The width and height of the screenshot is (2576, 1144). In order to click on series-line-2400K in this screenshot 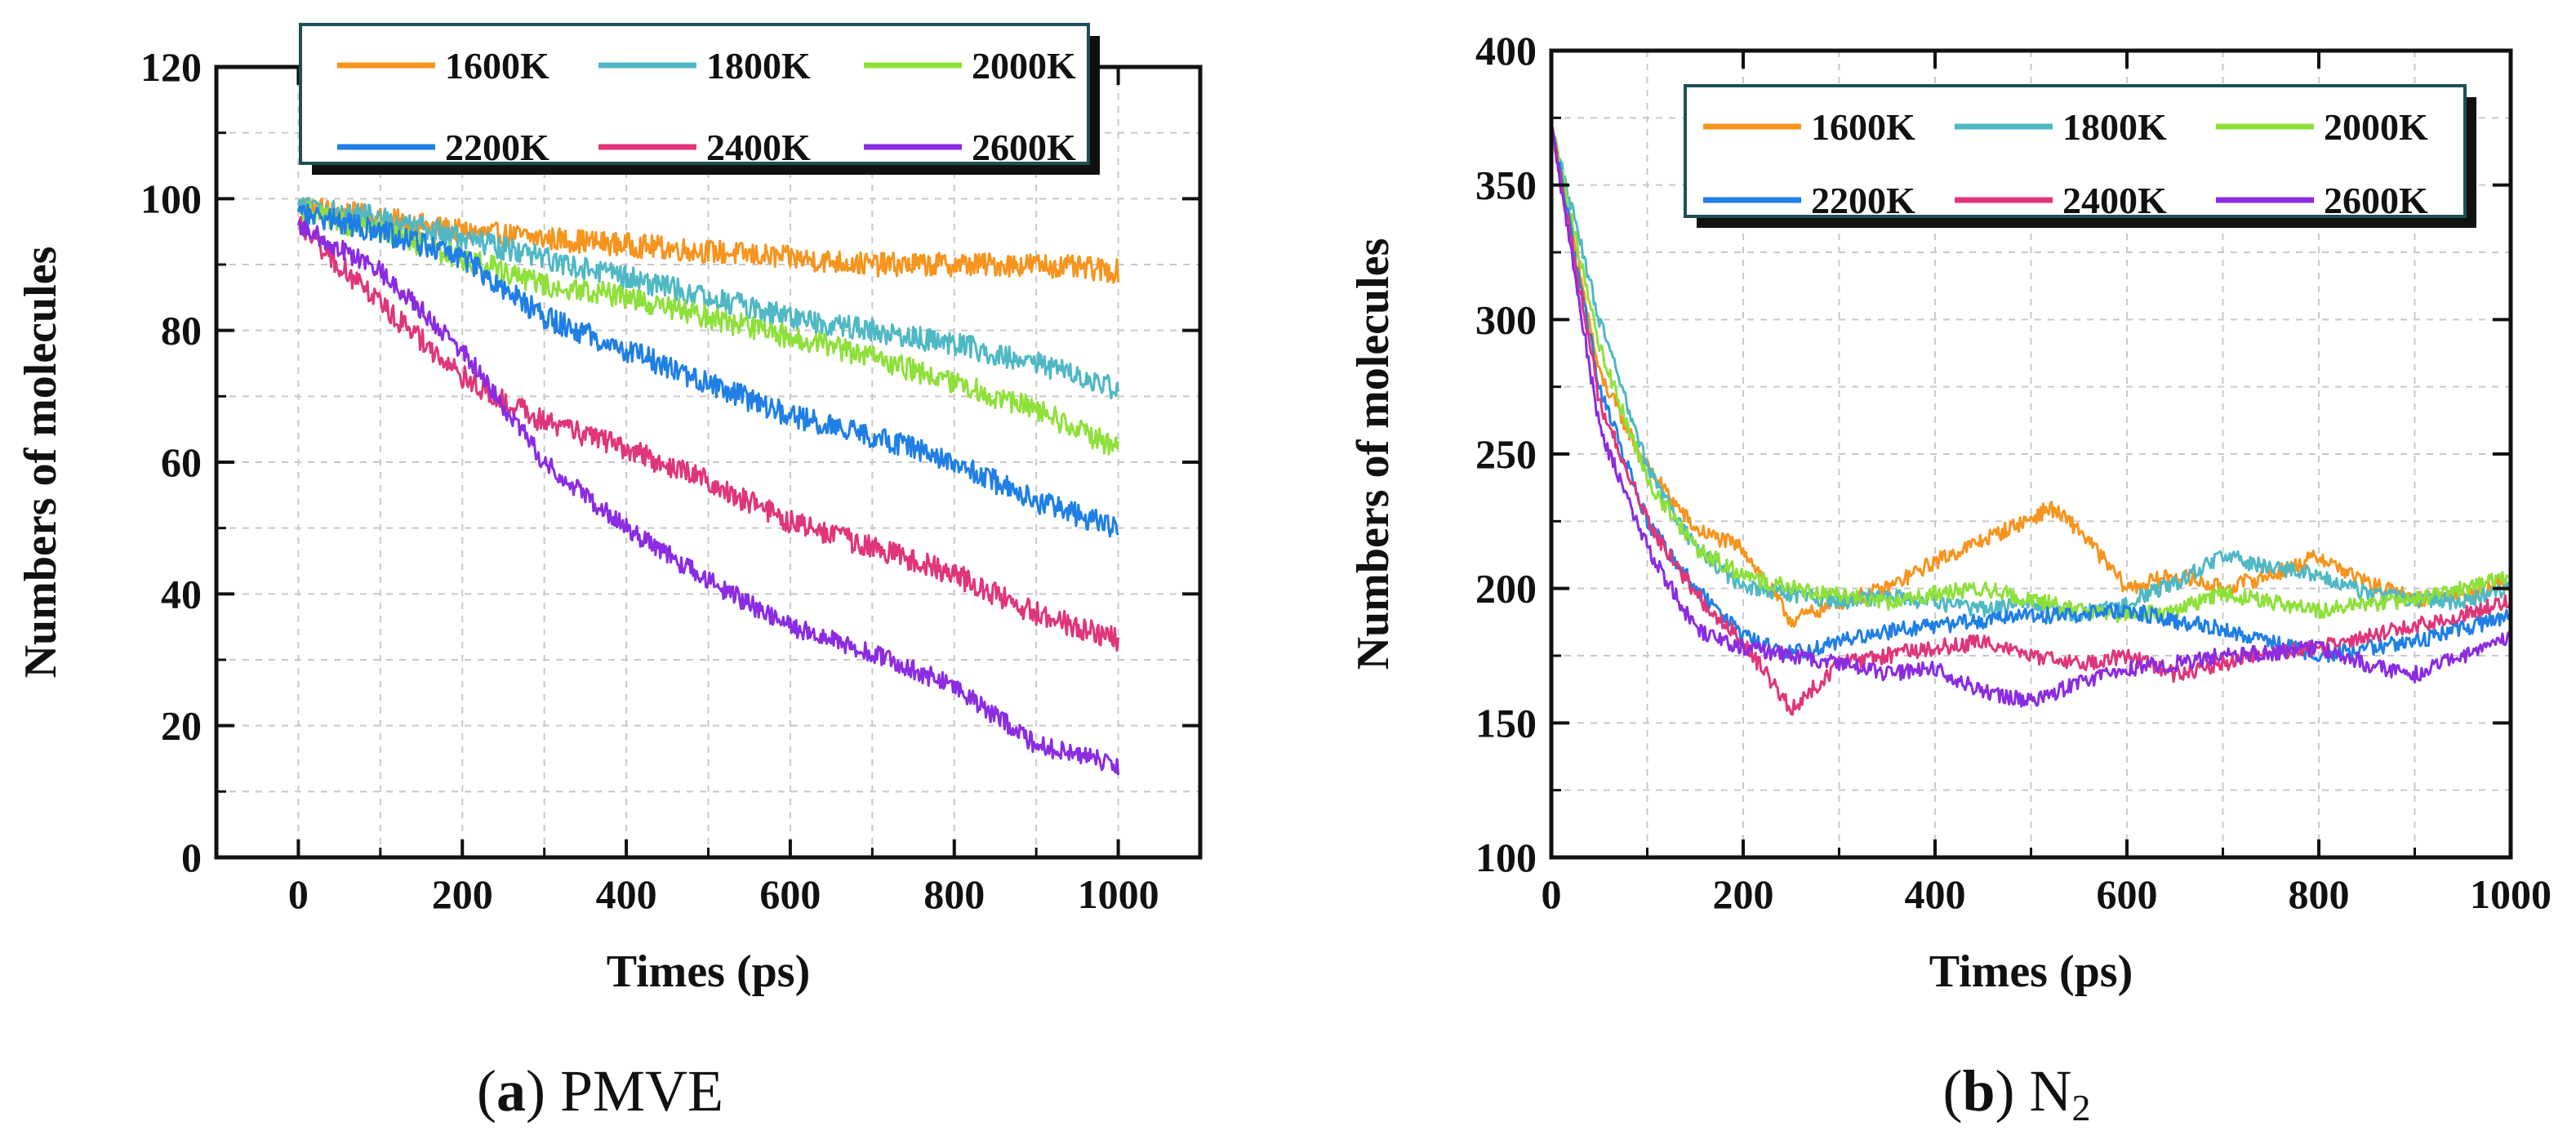, I will do `click(708, 434)`.